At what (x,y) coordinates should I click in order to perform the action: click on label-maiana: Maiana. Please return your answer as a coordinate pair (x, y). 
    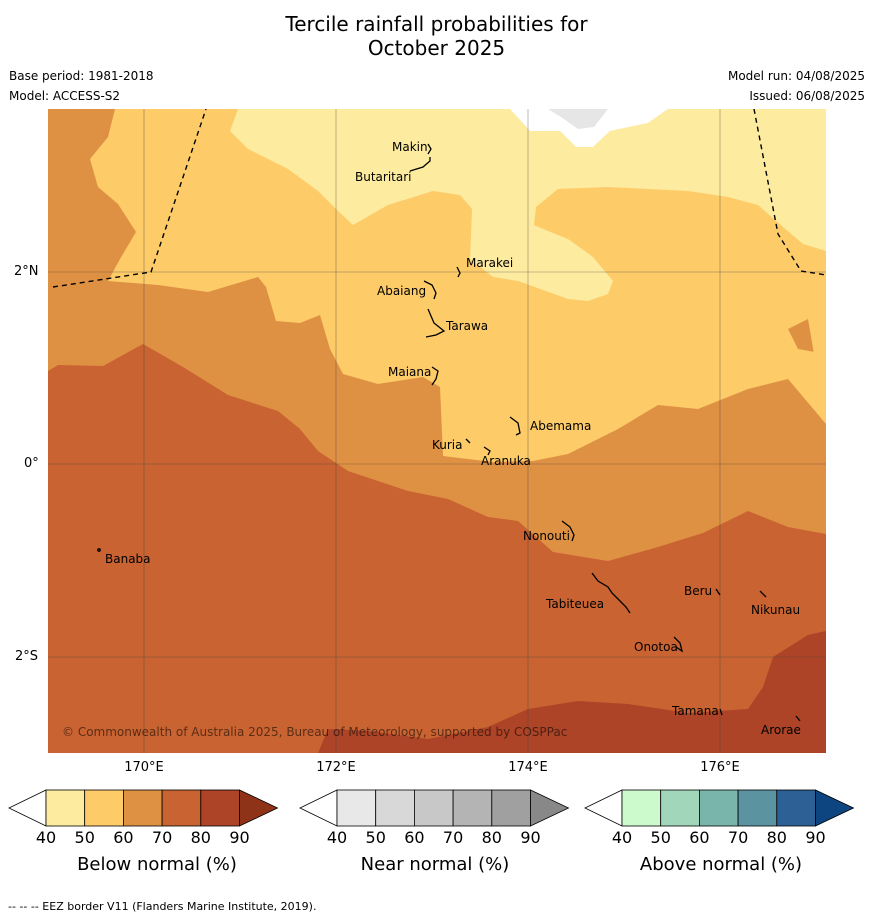
    Looking at the image, I should click on (409, 372).